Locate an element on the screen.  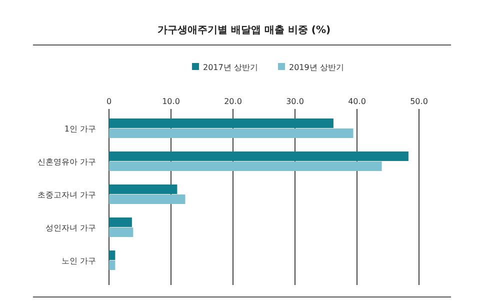
x-tick-label: 30.0 is located at coordinates (295, 101).